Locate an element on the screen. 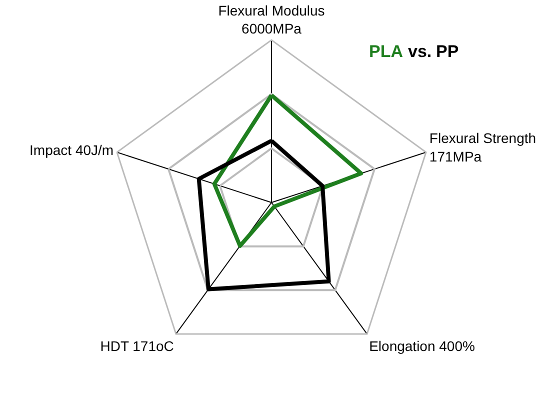 The height and width of the screenshot is (395, 543). spoke-label: Elongation 400% is located at coordinates (422, 346).